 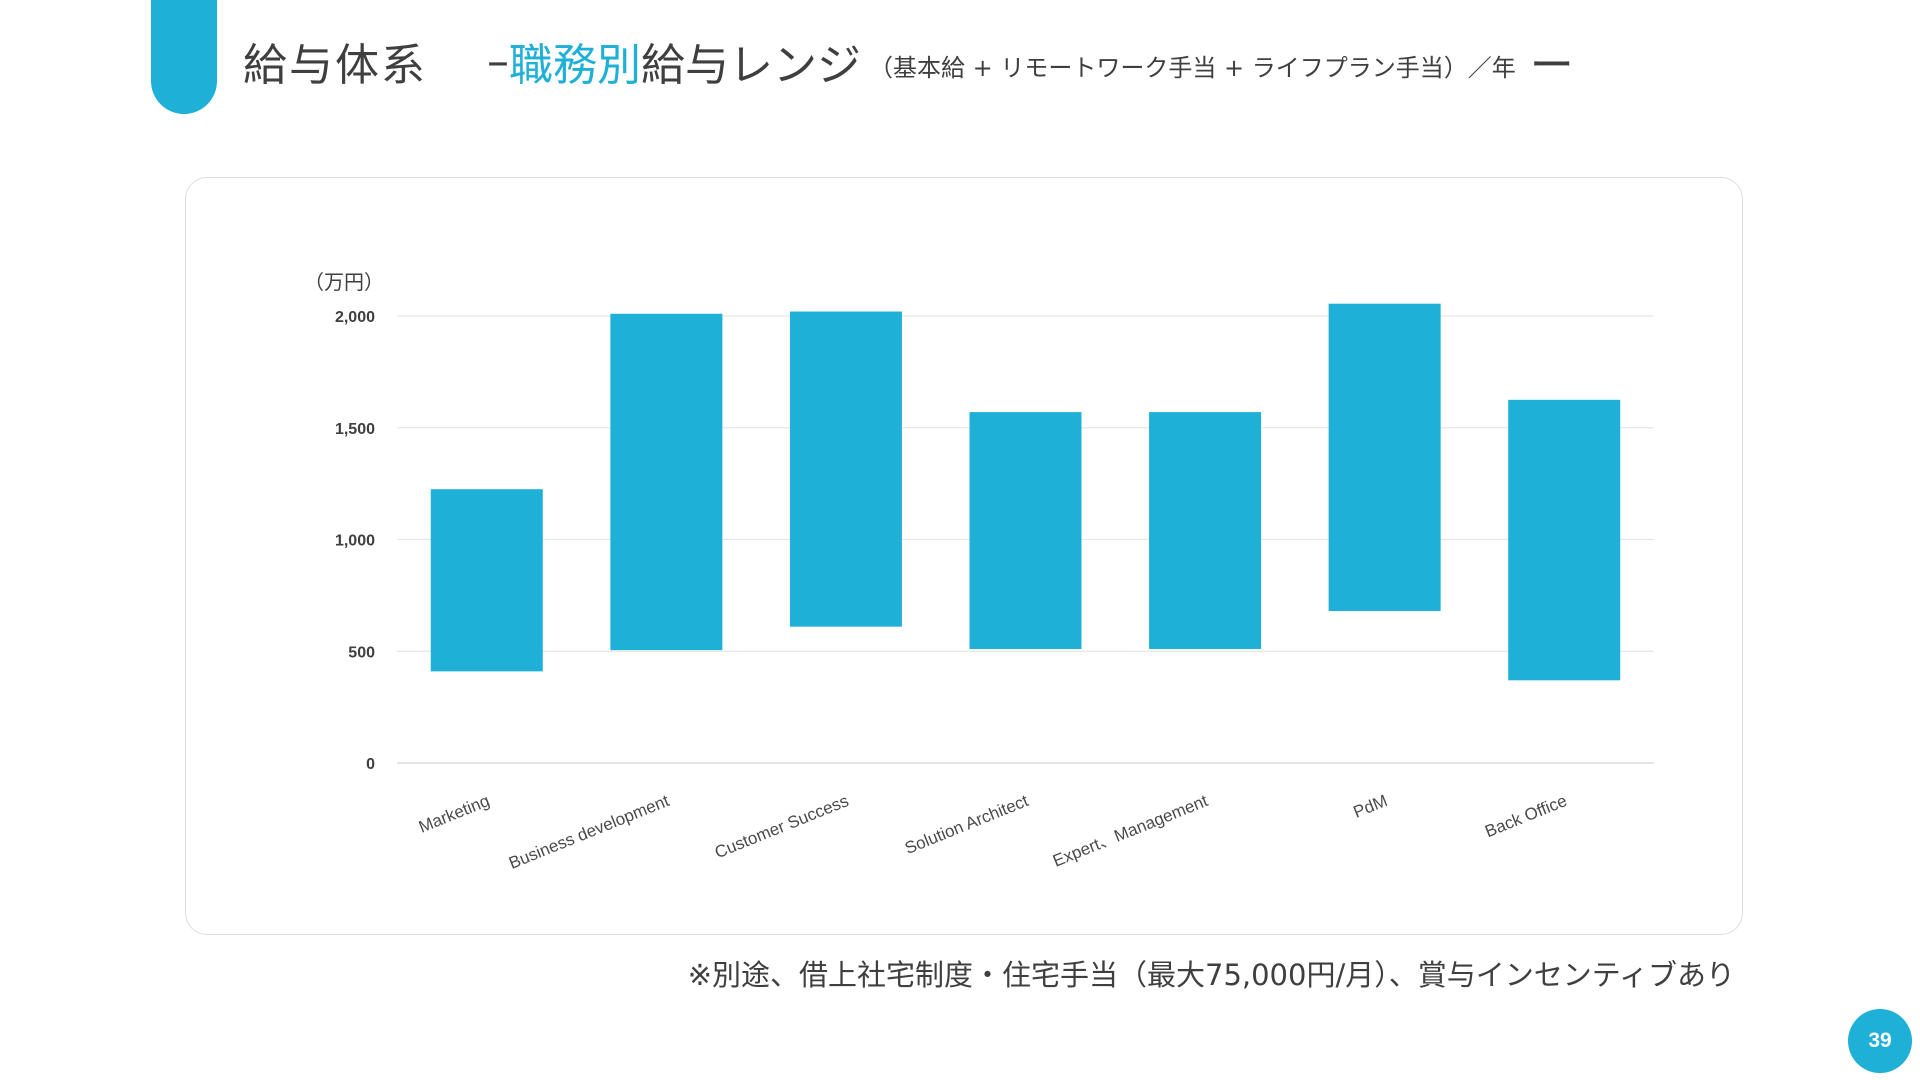 I want to click on footnote: ※別途、借上社宅制度・住宅手当（最大75,000円/月）、賞与インセンティブあり, so click(x=1211, y=975).